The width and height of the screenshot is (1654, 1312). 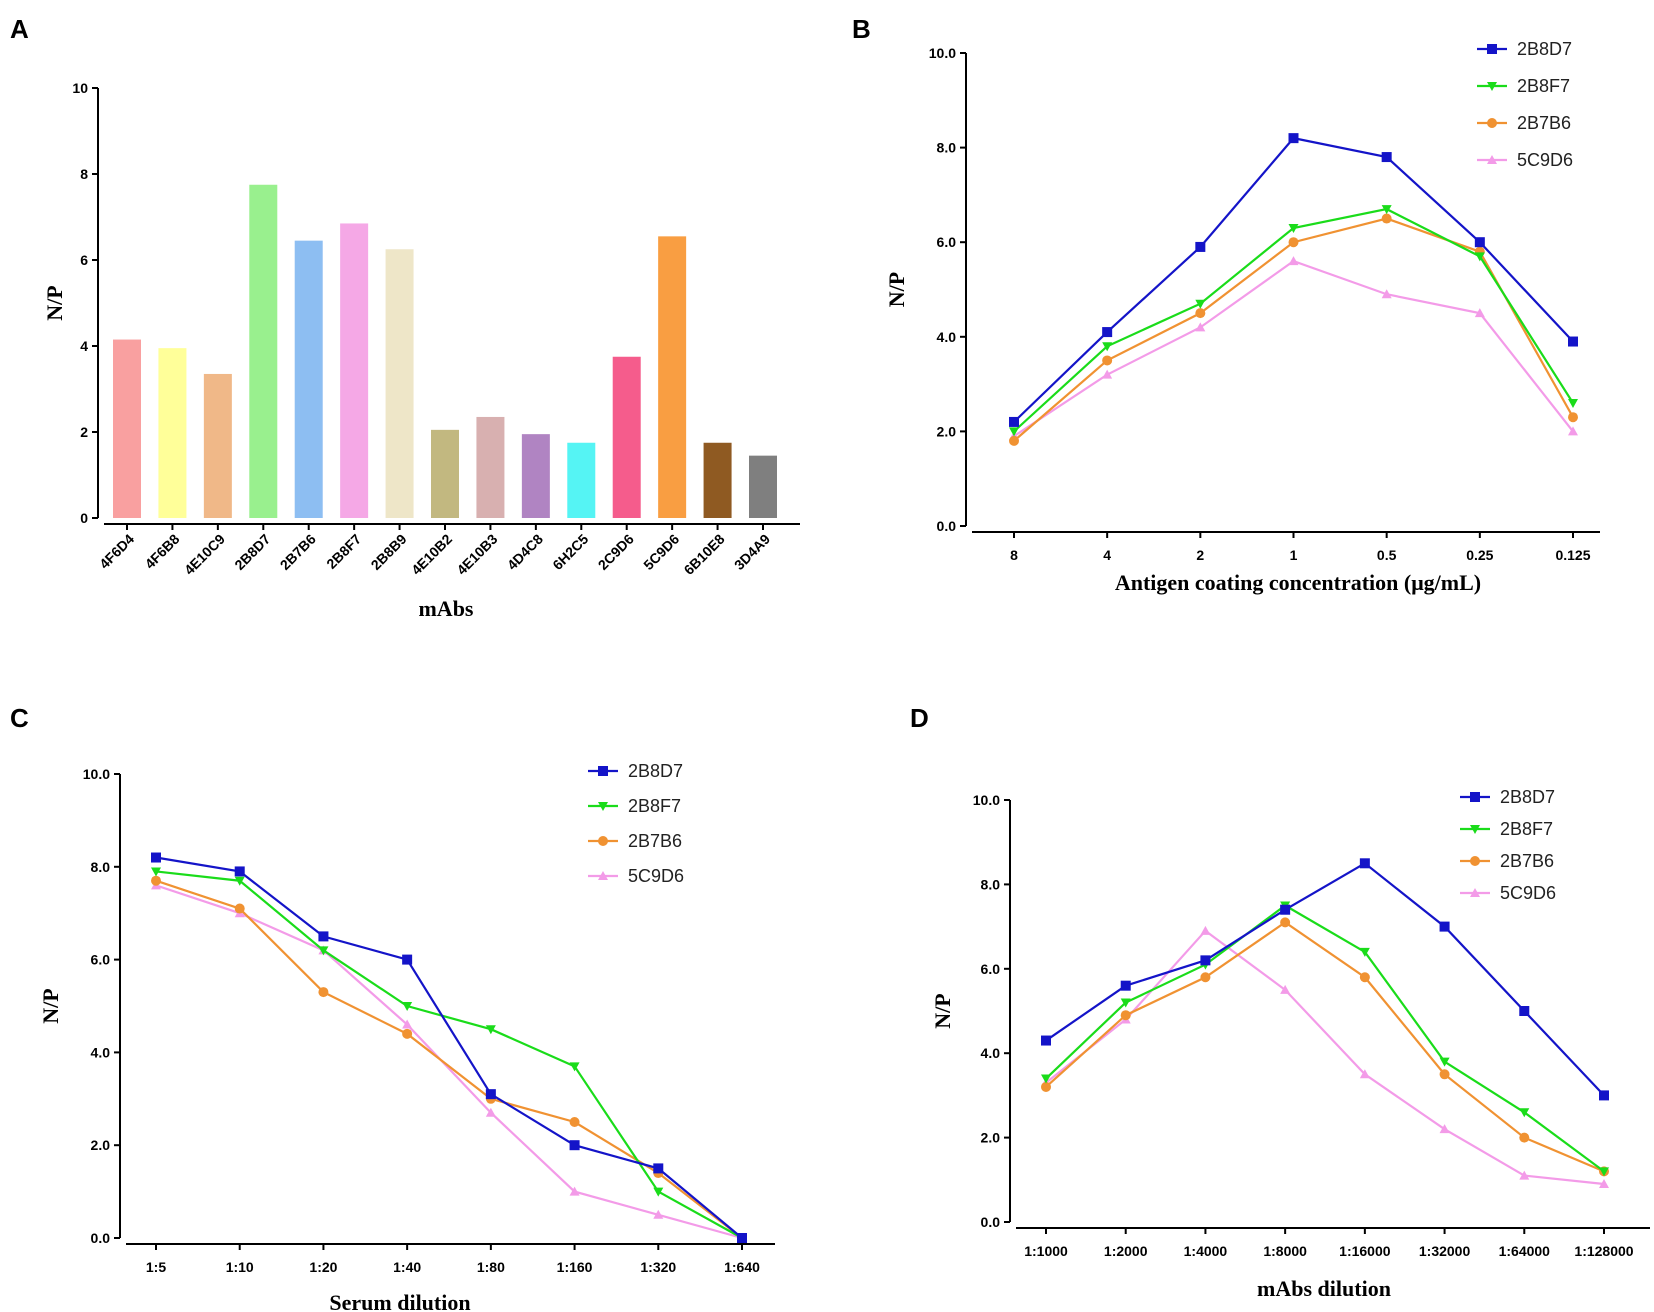 I want to click on panel-c-x-tick-label: 1:5, so click(x=156, y=1267).